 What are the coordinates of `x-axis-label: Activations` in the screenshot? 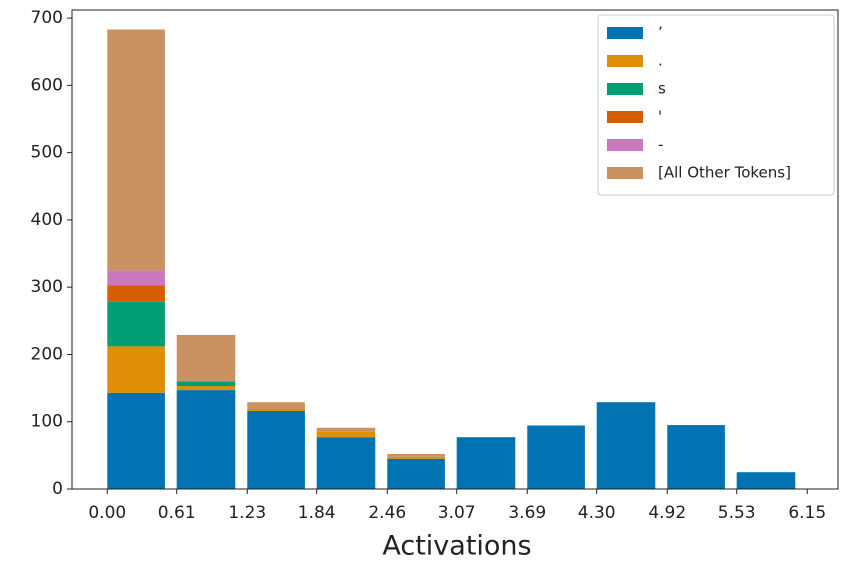 It's located at (456, 546).